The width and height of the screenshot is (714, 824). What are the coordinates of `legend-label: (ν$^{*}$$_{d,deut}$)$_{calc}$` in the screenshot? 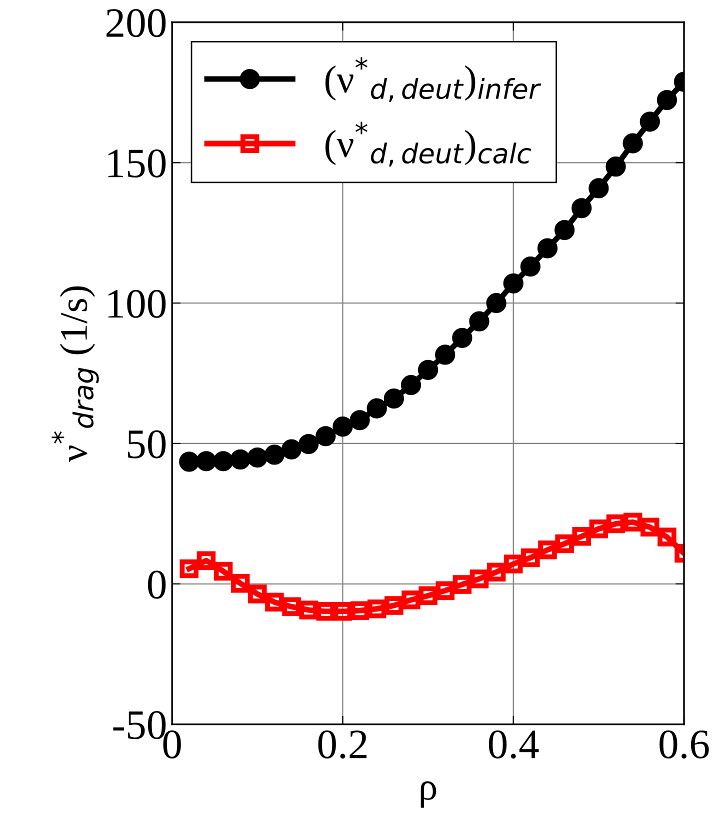 It's located at (428, 144).